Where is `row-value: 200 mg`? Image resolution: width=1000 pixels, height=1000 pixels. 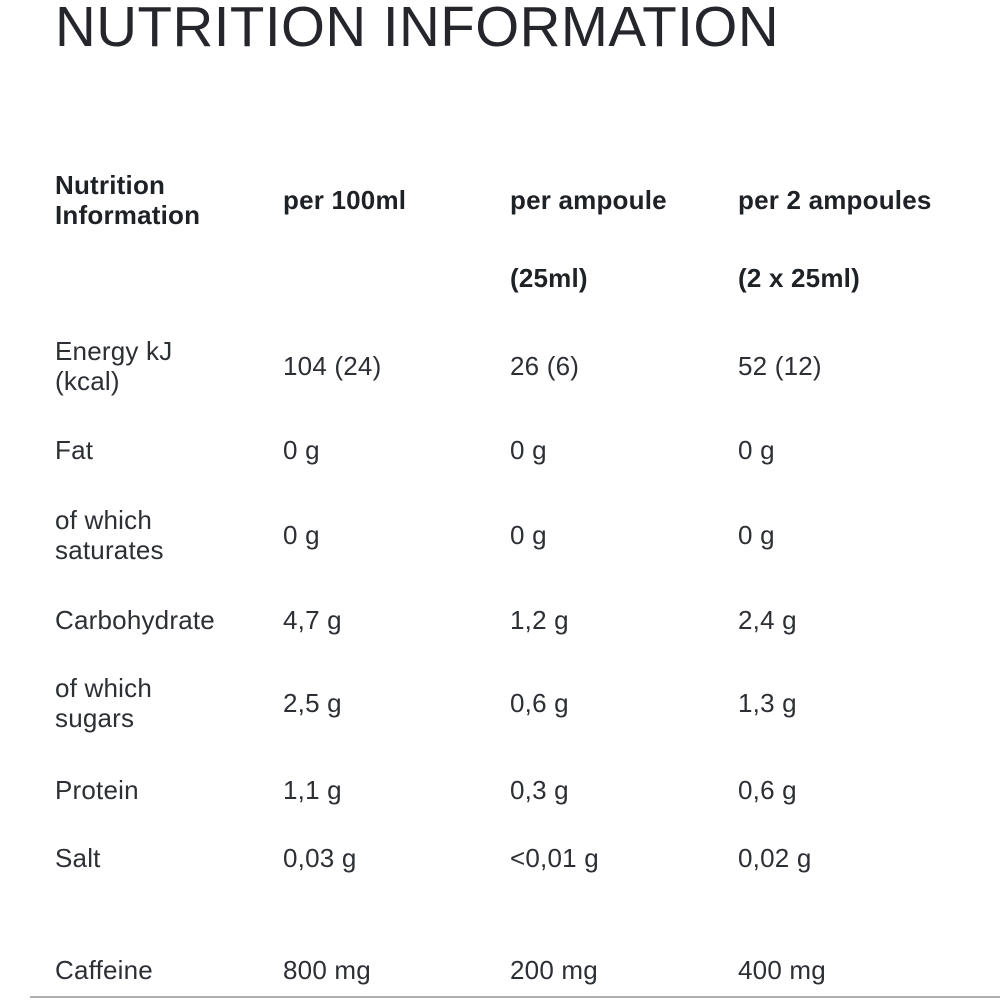 row-value: 200 mg is located at coordinates (554, 970).